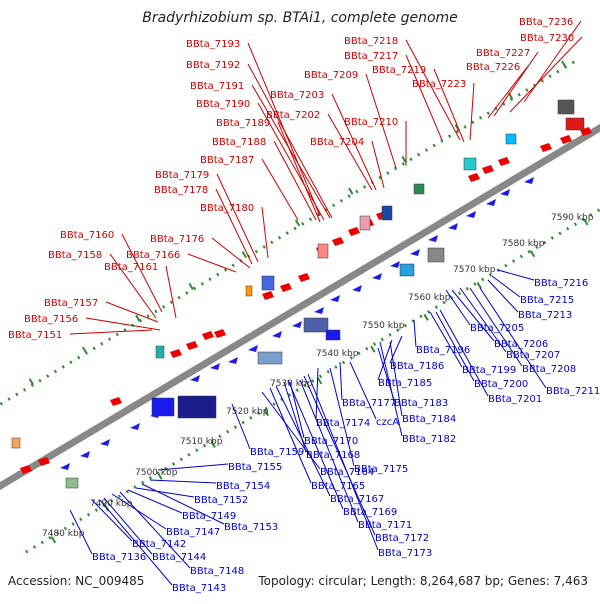  Describe the element at coordinates (213, 44) in the screenshot. I see `forward-gene-label: BBta_7193` at that location.